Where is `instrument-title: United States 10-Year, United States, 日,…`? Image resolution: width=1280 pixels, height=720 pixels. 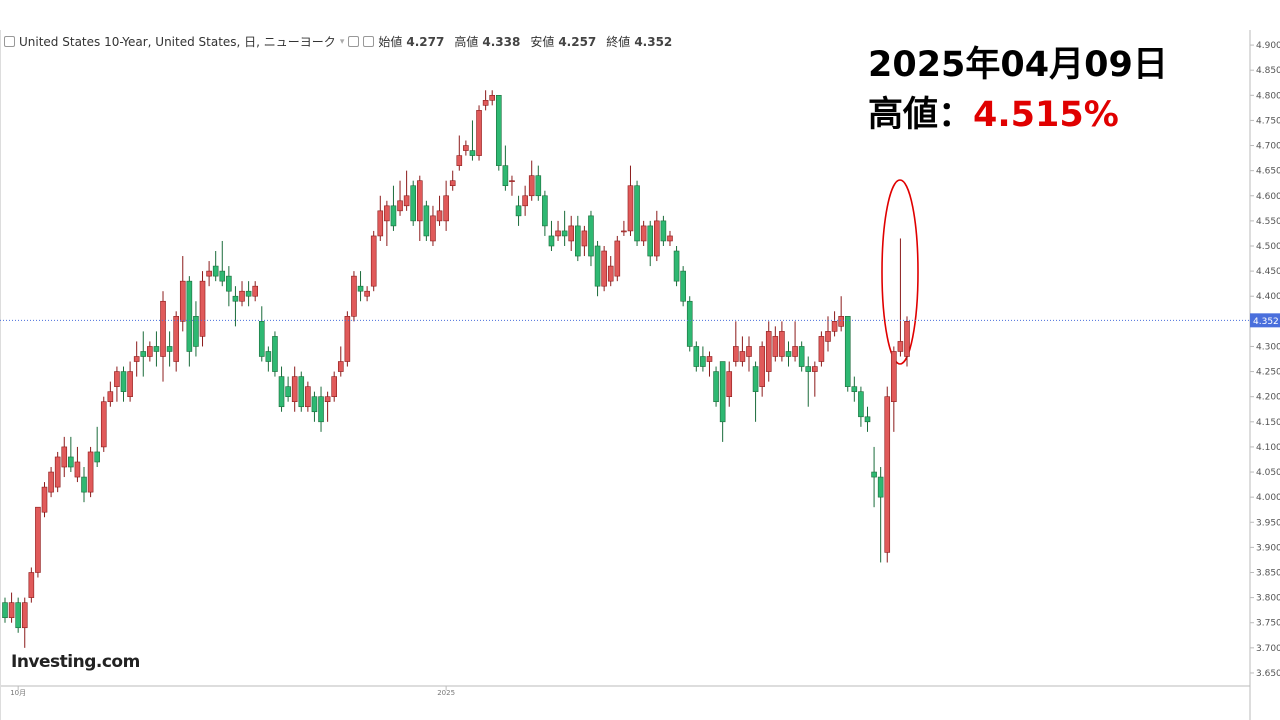
instrument-title: United States 10-Year, United States, 日,… is located at coordinates (177, 42).